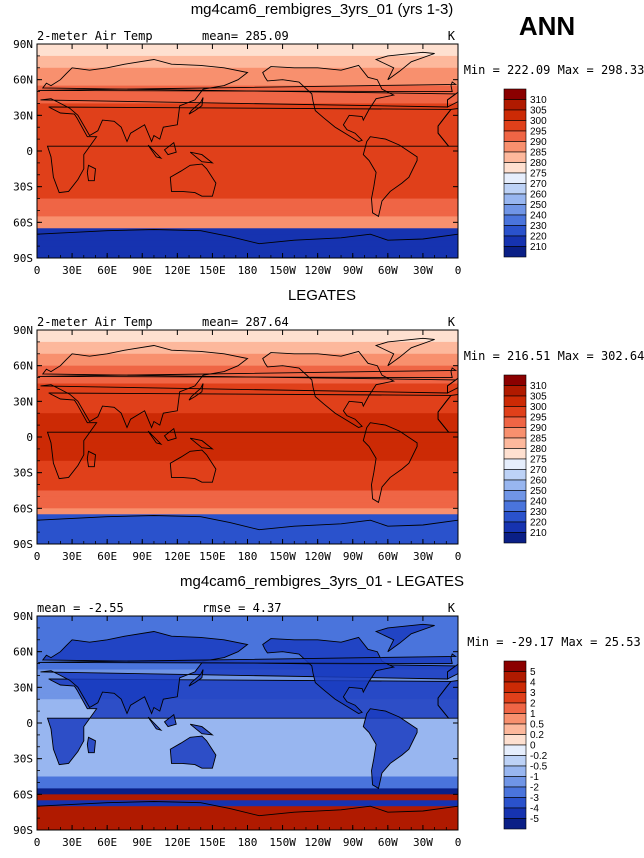 The image size is (644, 858). What do you see at coordinates (533, 672) in the screenshot?
I see `colorbar-label: 5` at bounding box center [533, 672].